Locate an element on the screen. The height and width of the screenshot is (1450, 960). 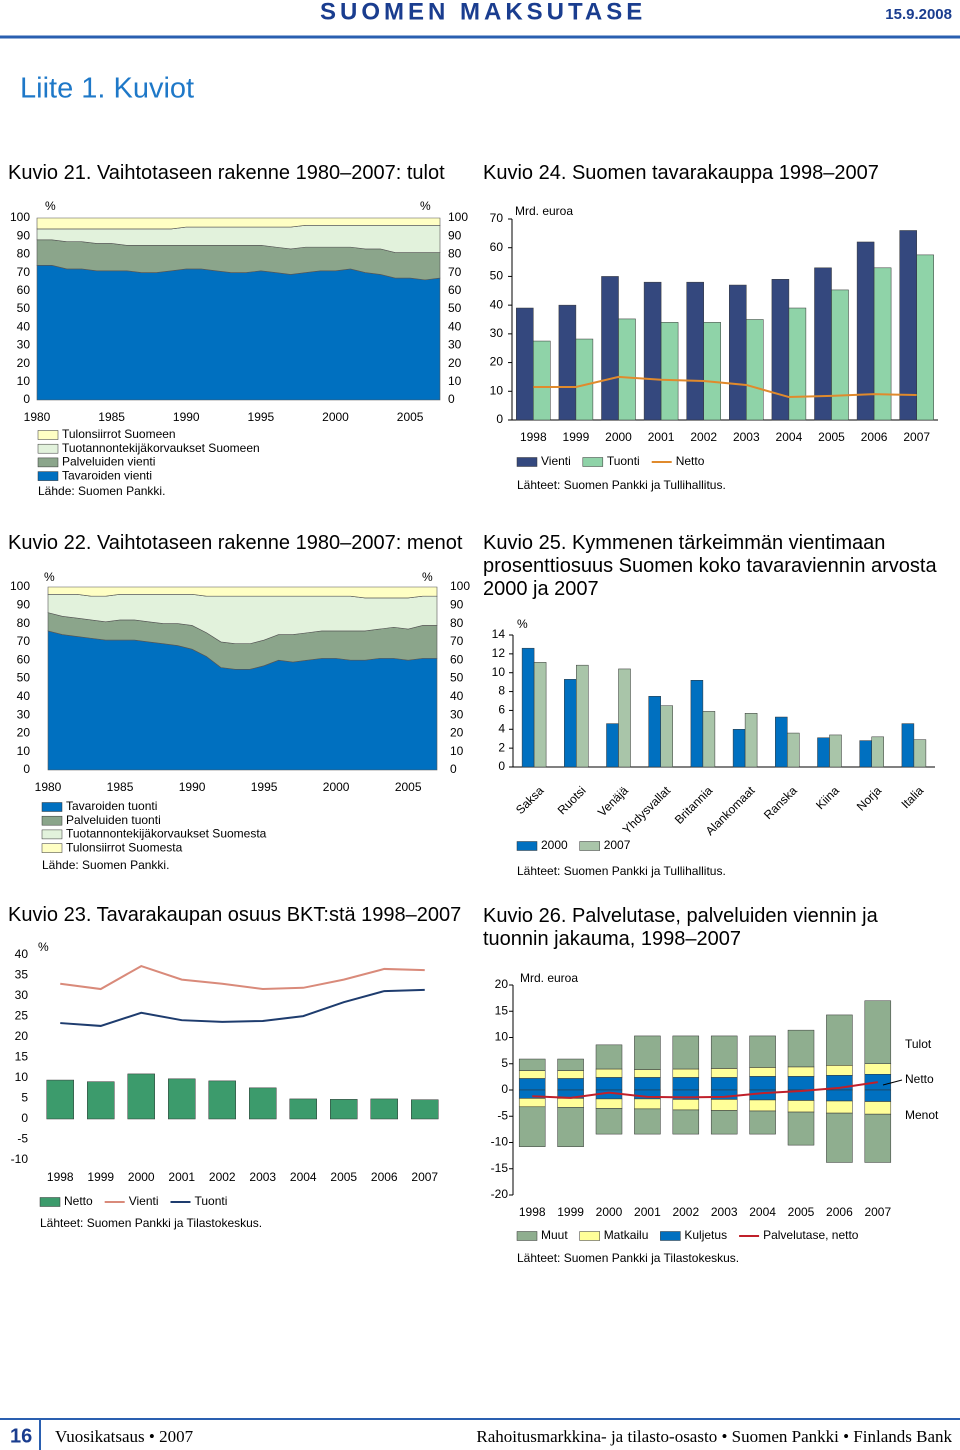
legend-label: Muut is located at coordinates (554, 1235).